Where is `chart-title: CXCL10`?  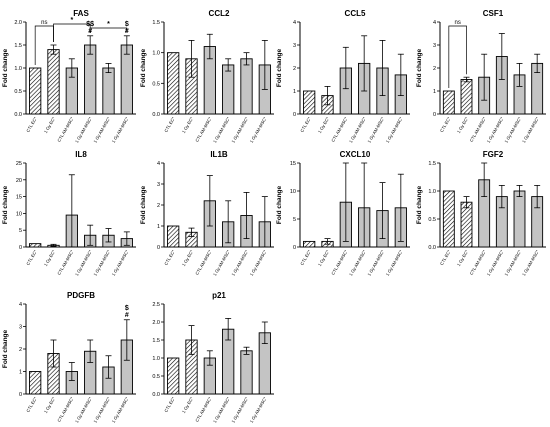 chart-title: CXCL10 is located at coordinates (355, 154).